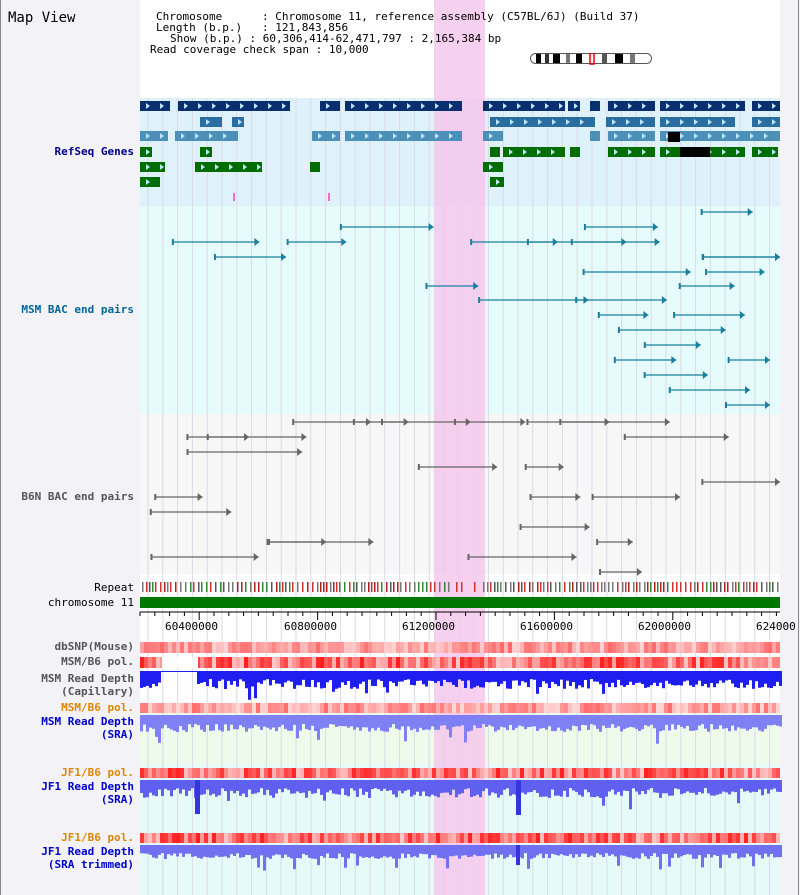 The width and height of the screenshot is (800, 895). What do you see at coordinates (94, 151) in the screenshot?
I see `track-label-refseq: RefSeq Genes` at bounding box center [94, 151].